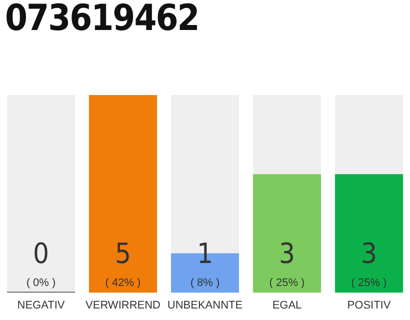  Describe the element at coordinates (123, 263) in the screenshot. I see `data-label: 5 ( 42% )` at that location.